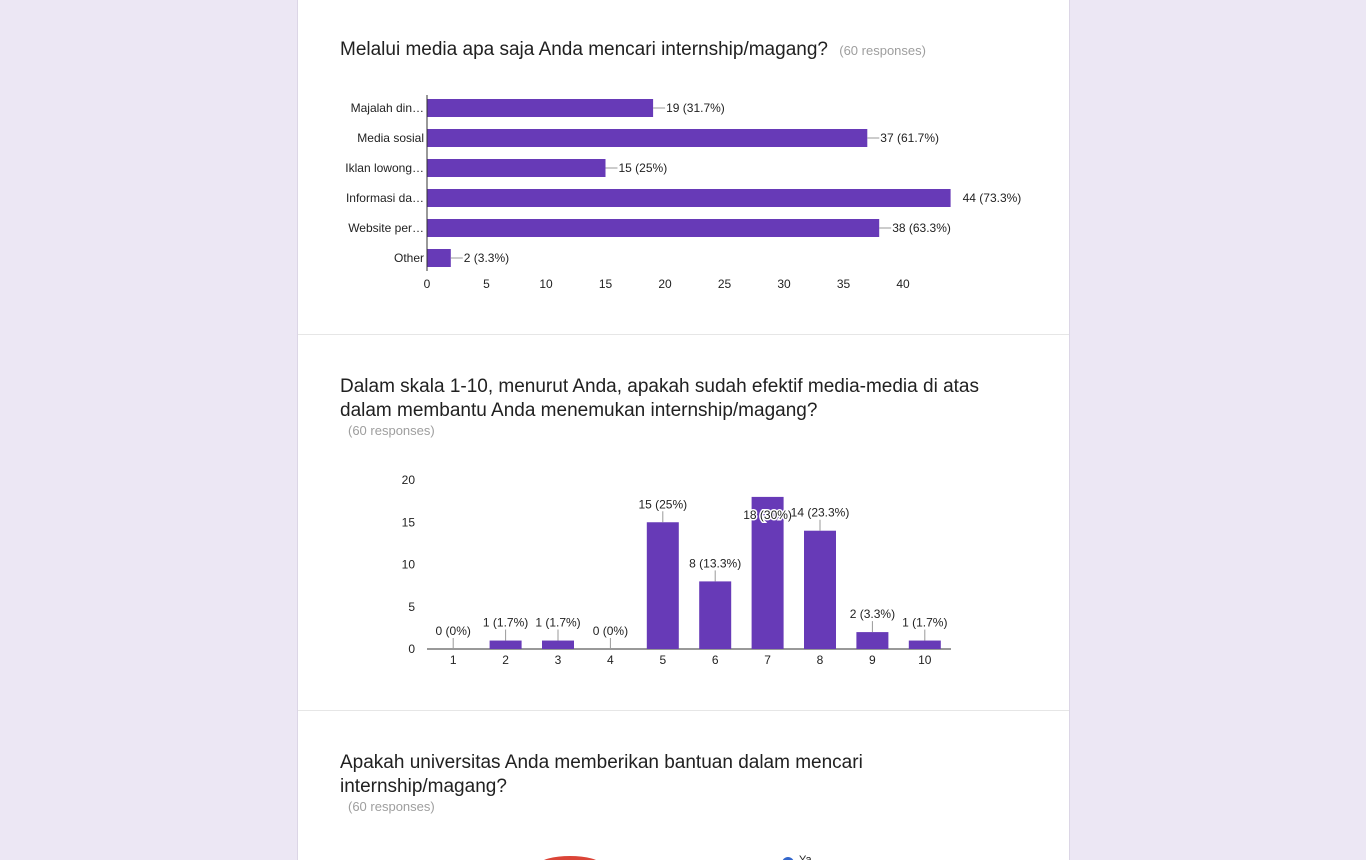  Describe the element at coordinates (390, 138) in the screenshot. I see `category-label: Media sosial` at that location.